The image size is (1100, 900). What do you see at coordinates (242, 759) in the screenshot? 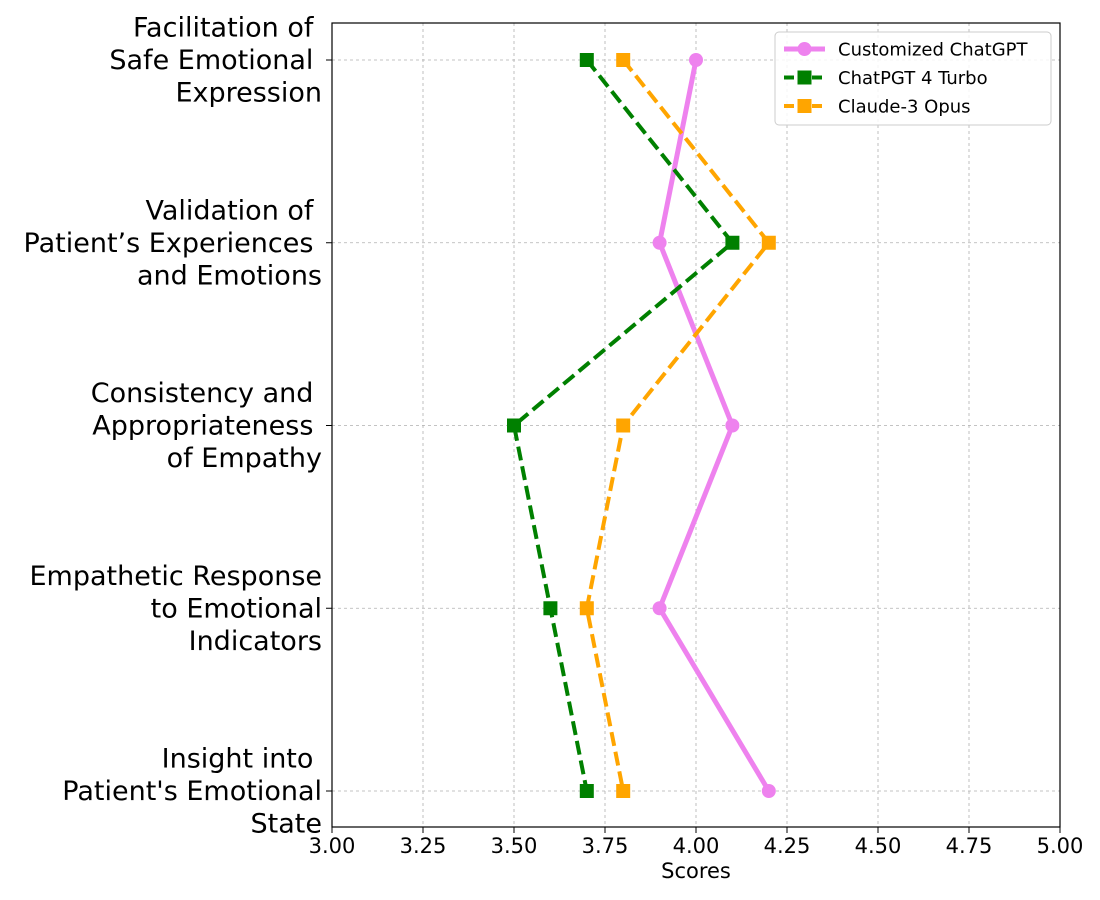
I see `y-tick-label-line: Insight into` at bounding box center [242, 759].